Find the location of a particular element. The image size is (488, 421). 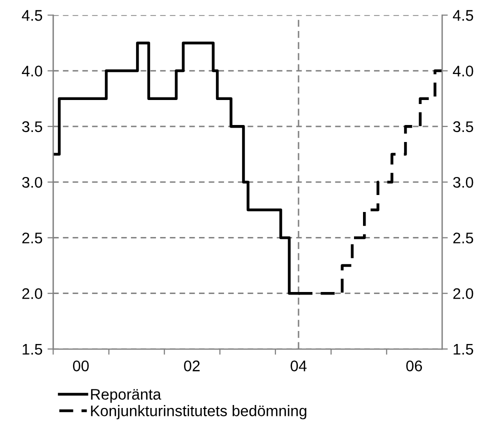

y-tick-label: 3.0 is located at coordinates (32, 182).